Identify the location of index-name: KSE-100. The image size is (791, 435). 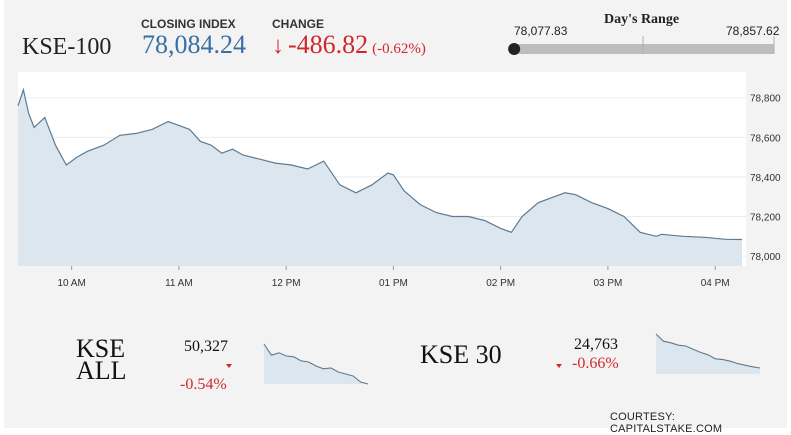
(67, 47).